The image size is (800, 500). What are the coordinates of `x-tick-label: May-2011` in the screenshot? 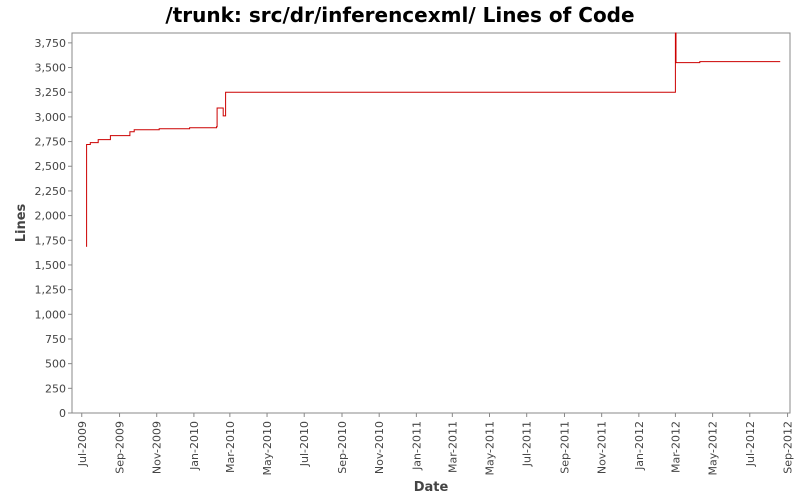 It's located at (490, 448).